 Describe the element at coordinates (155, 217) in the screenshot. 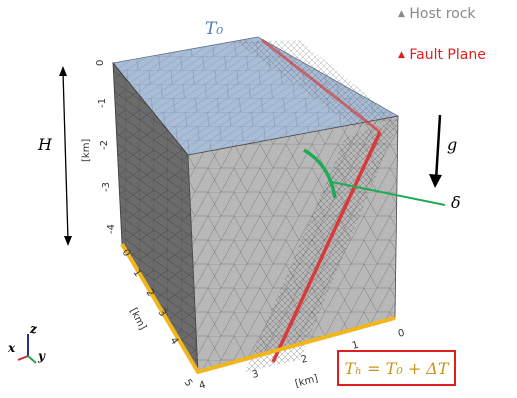

I see `left-face-mesh` at that location.